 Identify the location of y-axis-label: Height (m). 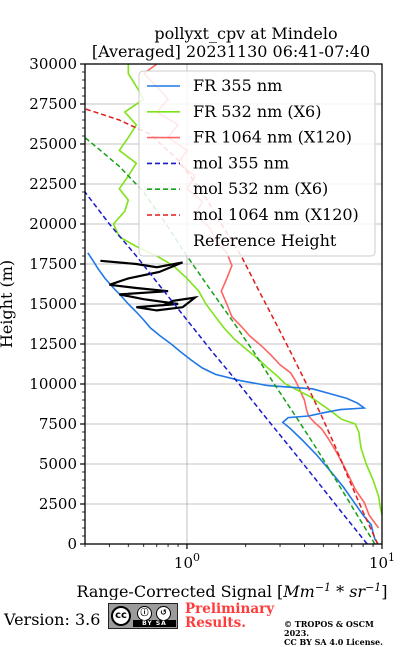
(8, 304).